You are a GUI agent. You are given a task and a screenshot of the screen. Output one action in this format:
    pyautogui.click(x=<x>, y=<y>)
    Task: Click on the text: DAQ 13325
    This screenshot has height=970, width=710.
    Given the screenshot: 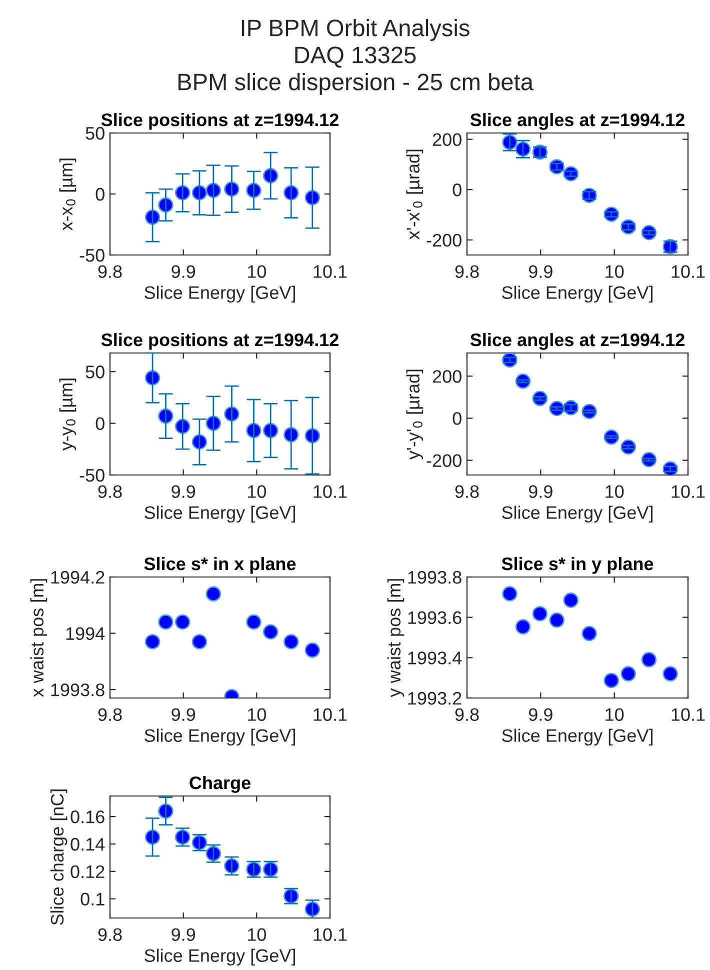 What is the action you would take?
    pyautogui.click(x=355, y=57)
    